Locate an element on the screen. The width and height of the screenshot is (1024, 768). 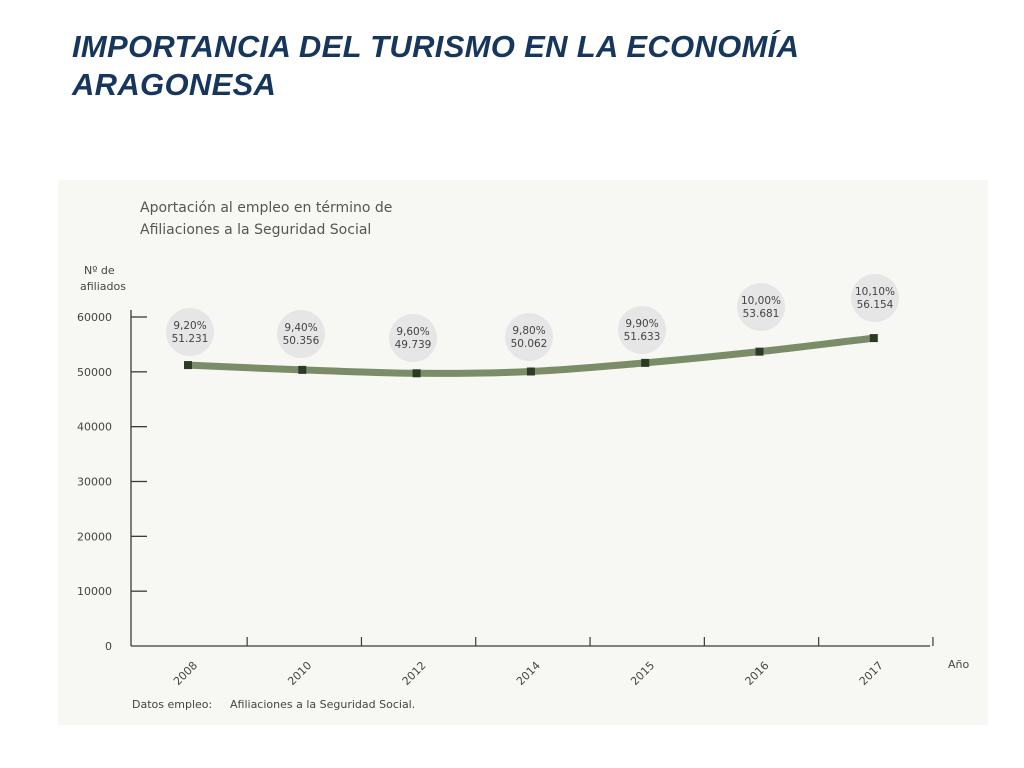
y-tick-label: 30000 is located at coordinates (94, 482).